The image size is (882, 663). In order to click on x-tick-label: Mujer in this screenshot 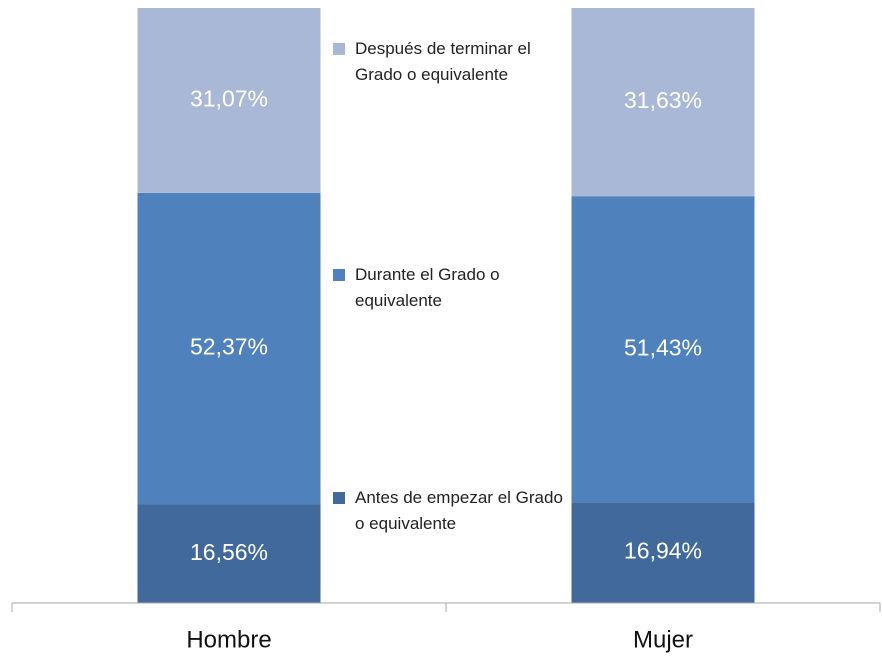, I will do `click(663, 639)`.